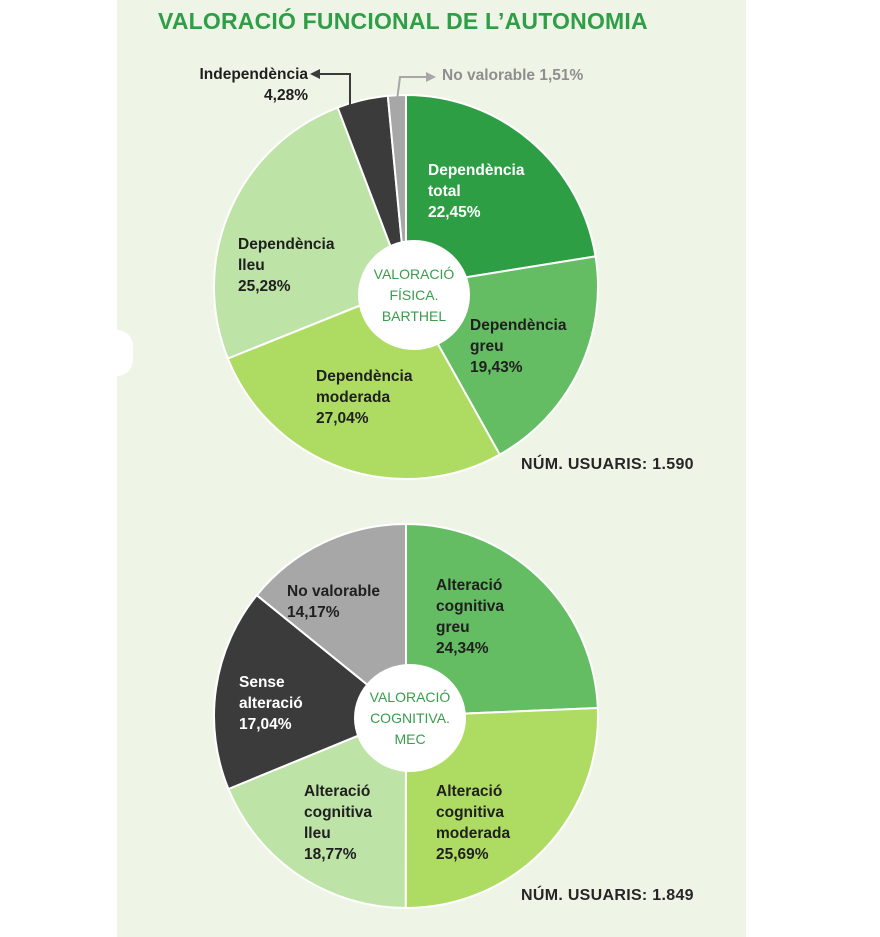 The height and width of the screenshot is (937, 880). Describe the element at coordinates (431, 77) in the screenshot. I see `no-valorable-arrow-icon` at that location.